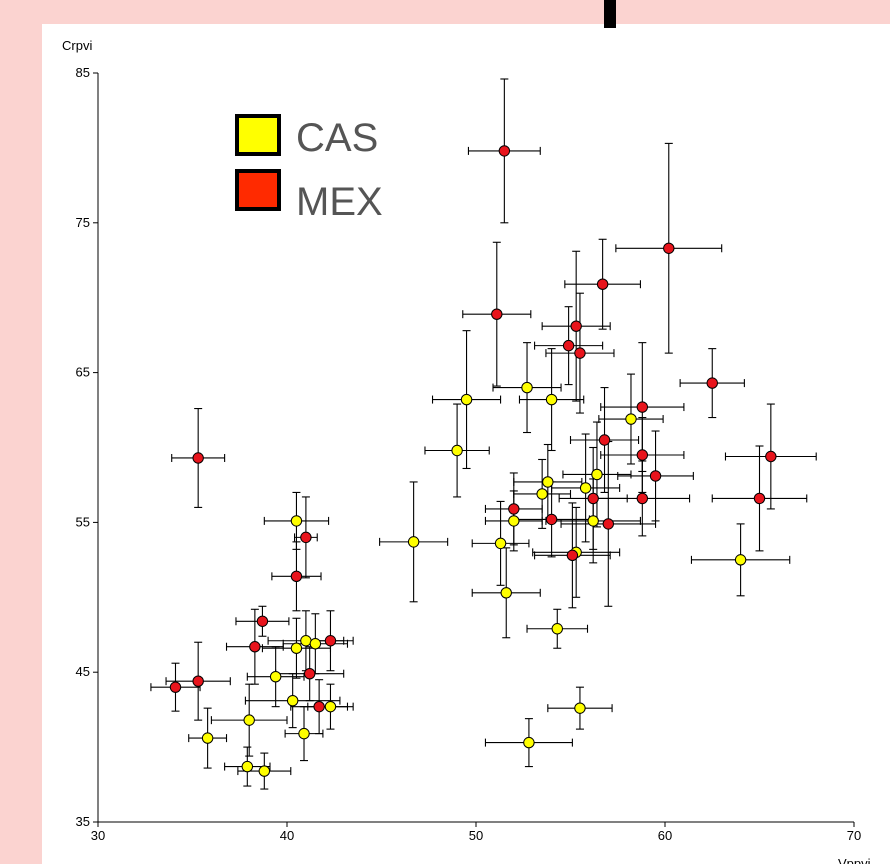 This screenshot has width=890, height=864. Describe the element at coordinates (287, 835) in the screenshot. I see `x-tick-label: 40` at that location.